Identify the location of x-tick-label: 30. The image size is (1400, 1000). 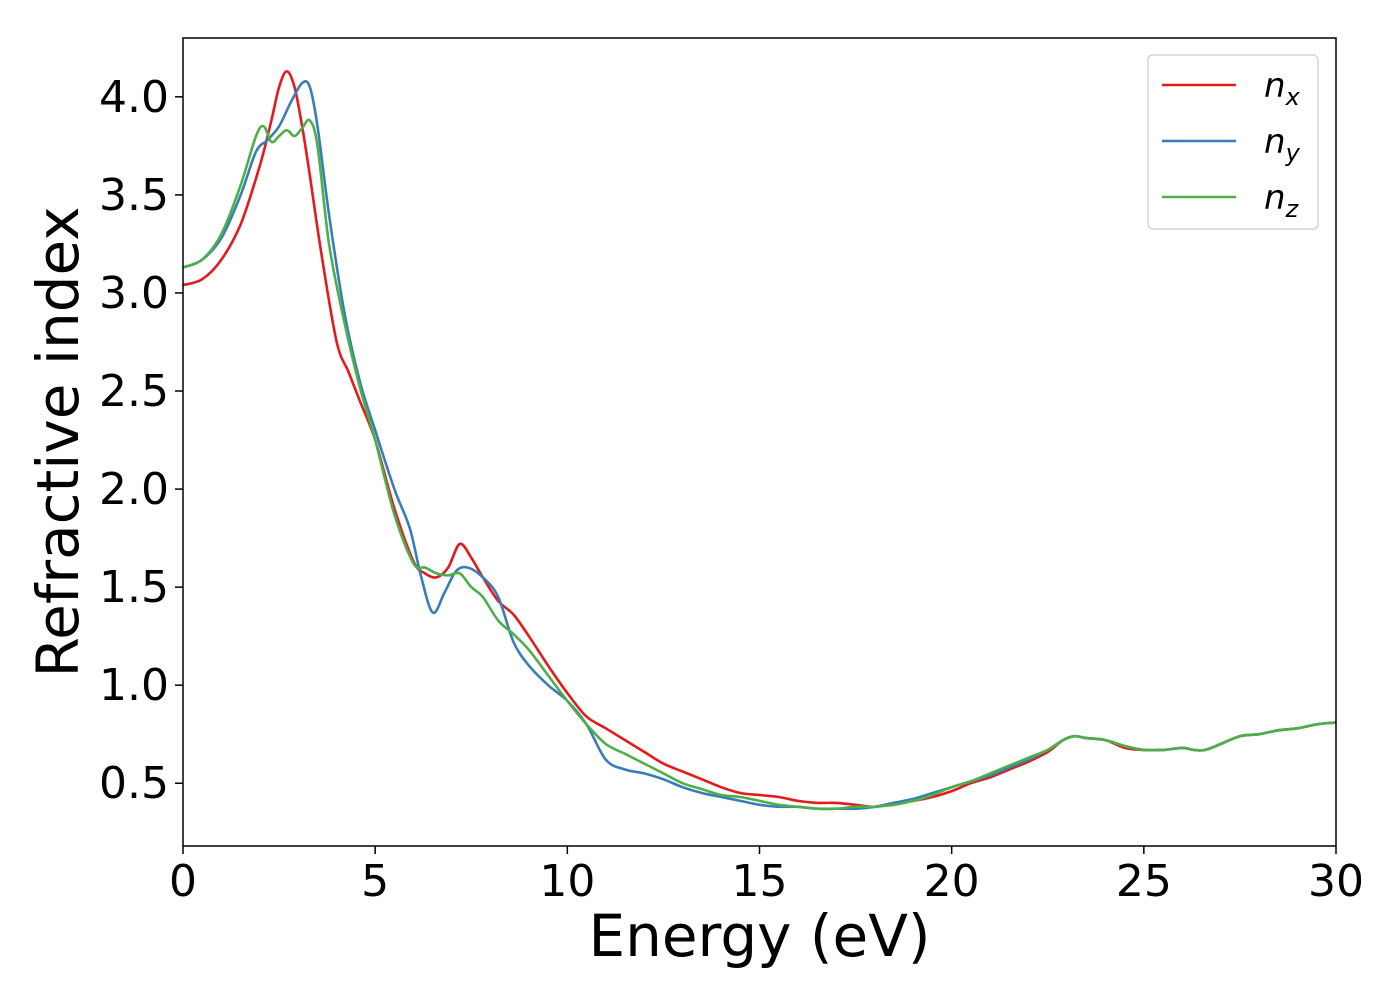
(1336, 881).